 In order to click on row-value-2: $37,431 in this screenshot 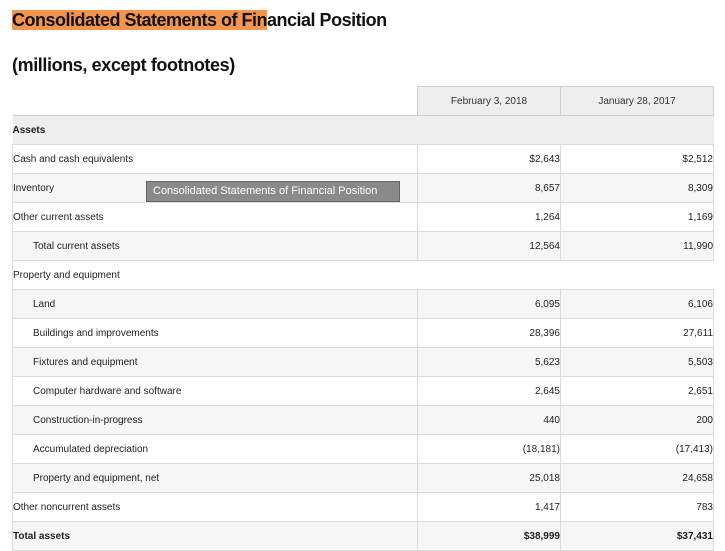, I will do `click(637, 536)`.